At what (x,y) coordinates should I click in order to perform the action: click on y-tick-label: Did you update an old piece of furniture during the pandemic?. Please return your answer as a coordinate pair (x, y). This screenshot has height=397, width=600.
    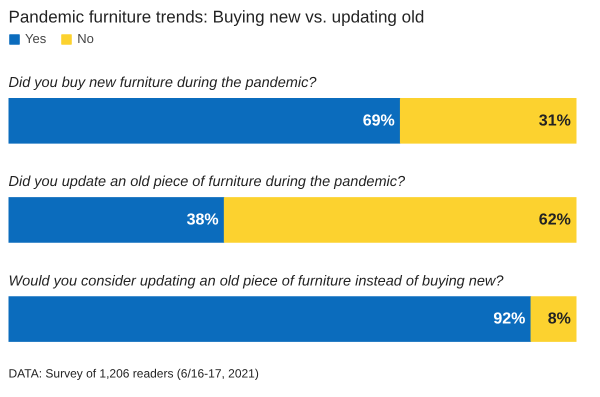
    Looking at the image, I should click on (207, 182).